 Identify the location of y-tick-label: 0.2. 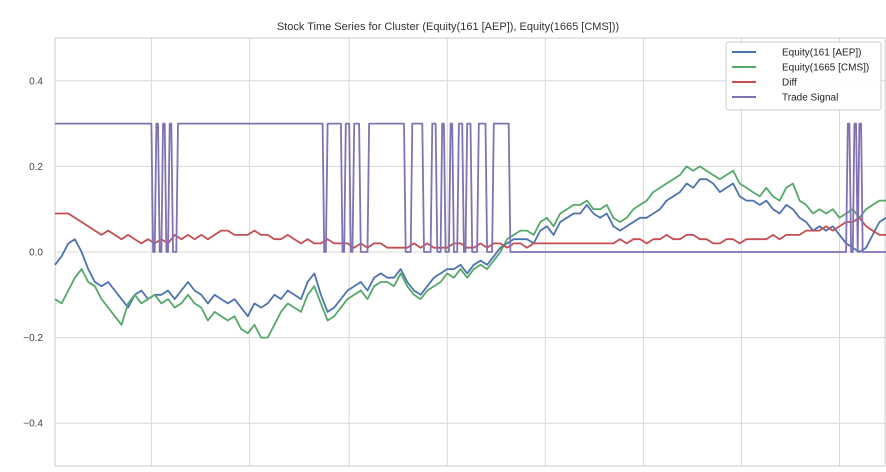
(36, 167).